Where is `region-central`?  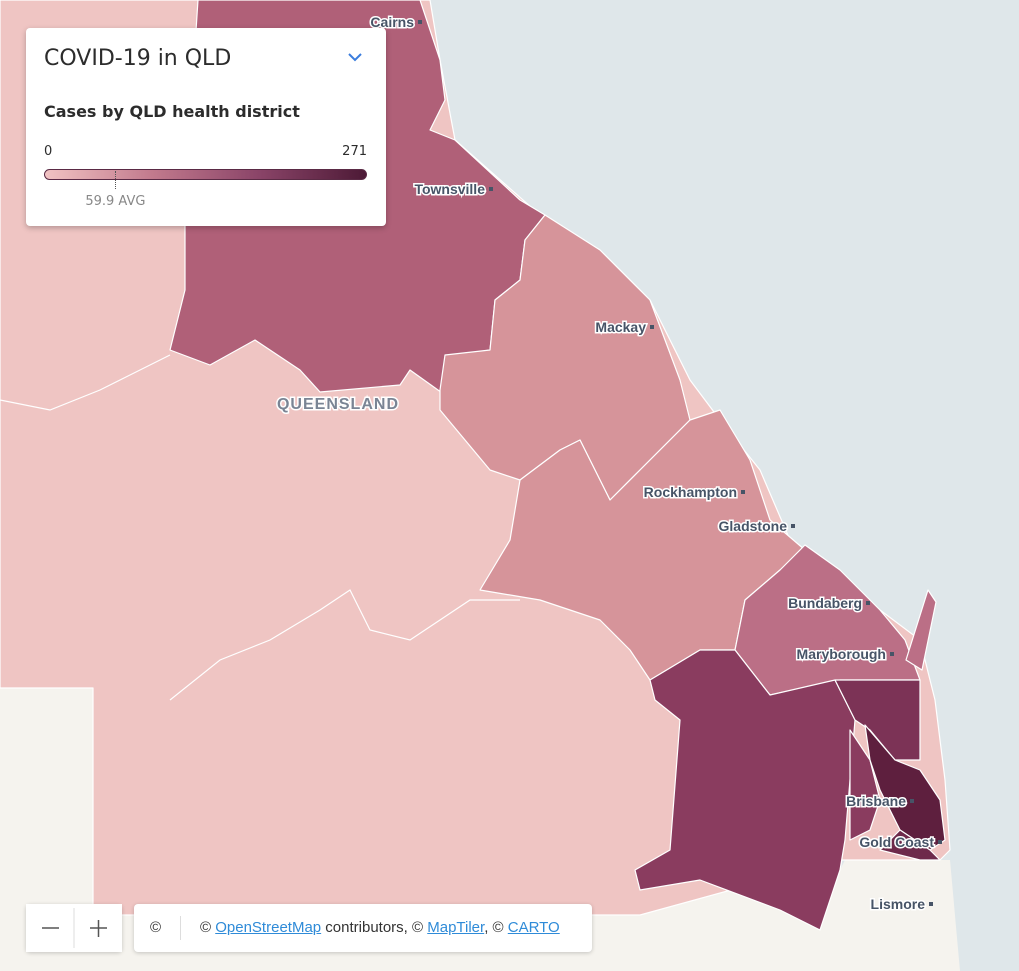 region-central is located at coordinates (642, 545).